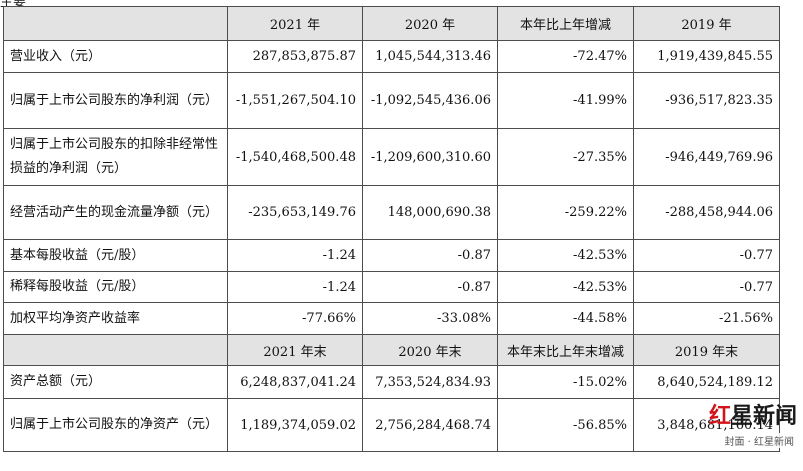 The image size is (803, 471). I want to click on header-2020: 2020 年, so click(430, 23).